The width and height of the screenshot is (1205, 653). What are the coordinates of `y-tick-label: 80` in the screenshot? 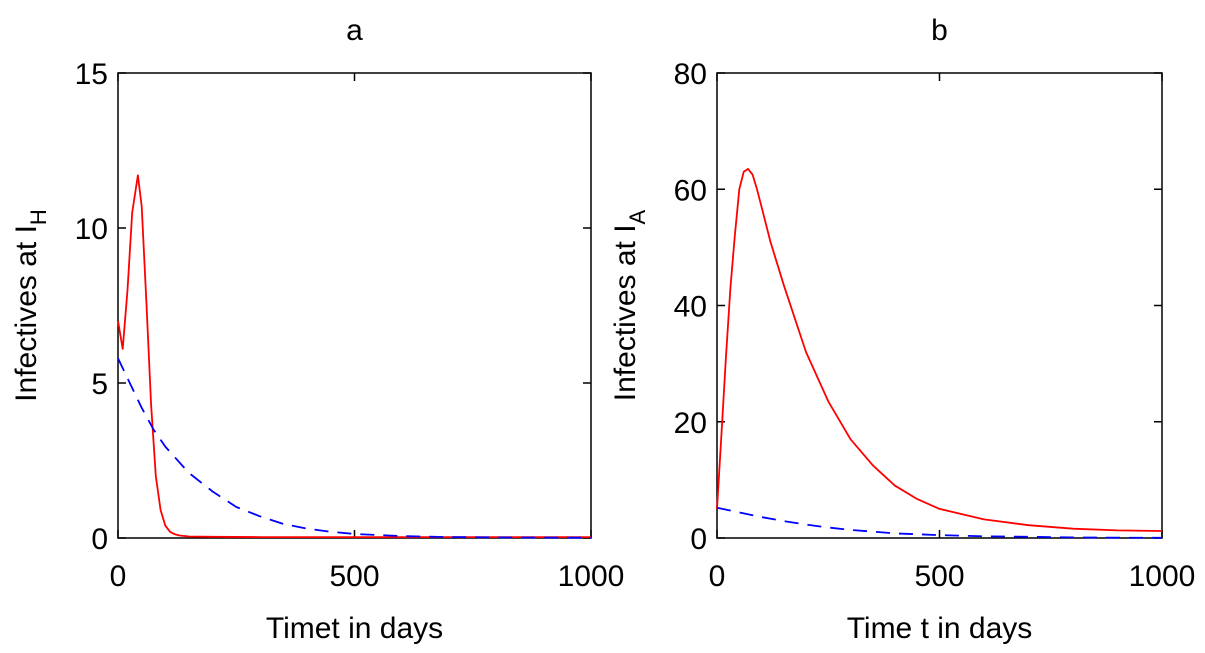 It's located at (690, 74).